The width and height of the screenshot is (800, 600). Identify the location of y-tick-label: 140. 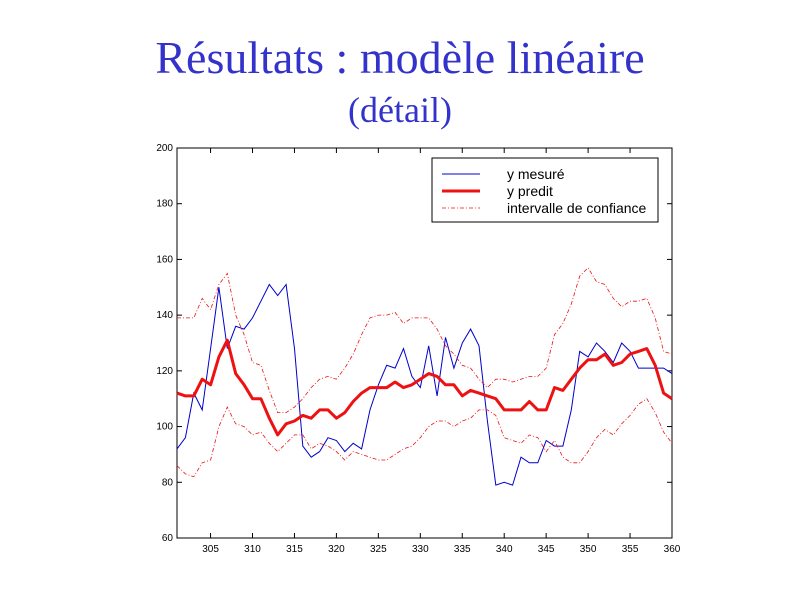
(164, 315).